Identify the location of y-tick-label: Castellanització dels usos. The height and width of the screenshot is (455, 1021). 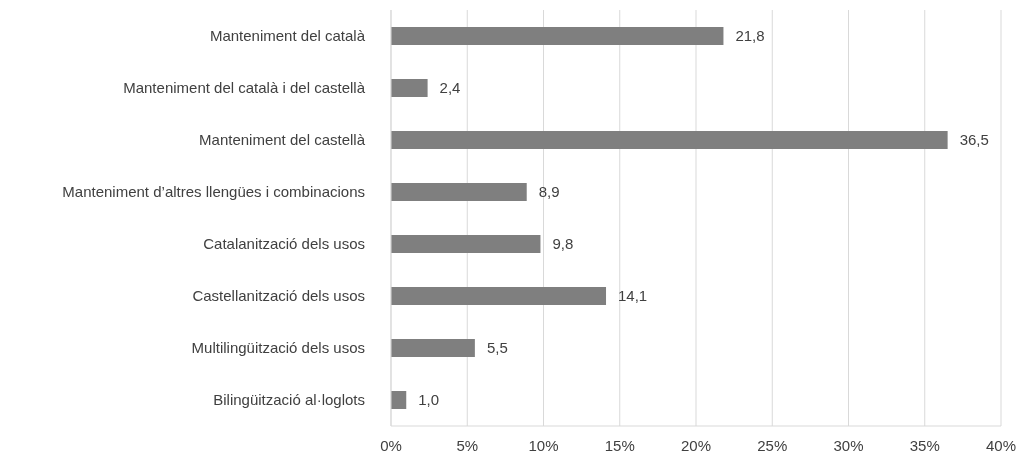
(278, 296).